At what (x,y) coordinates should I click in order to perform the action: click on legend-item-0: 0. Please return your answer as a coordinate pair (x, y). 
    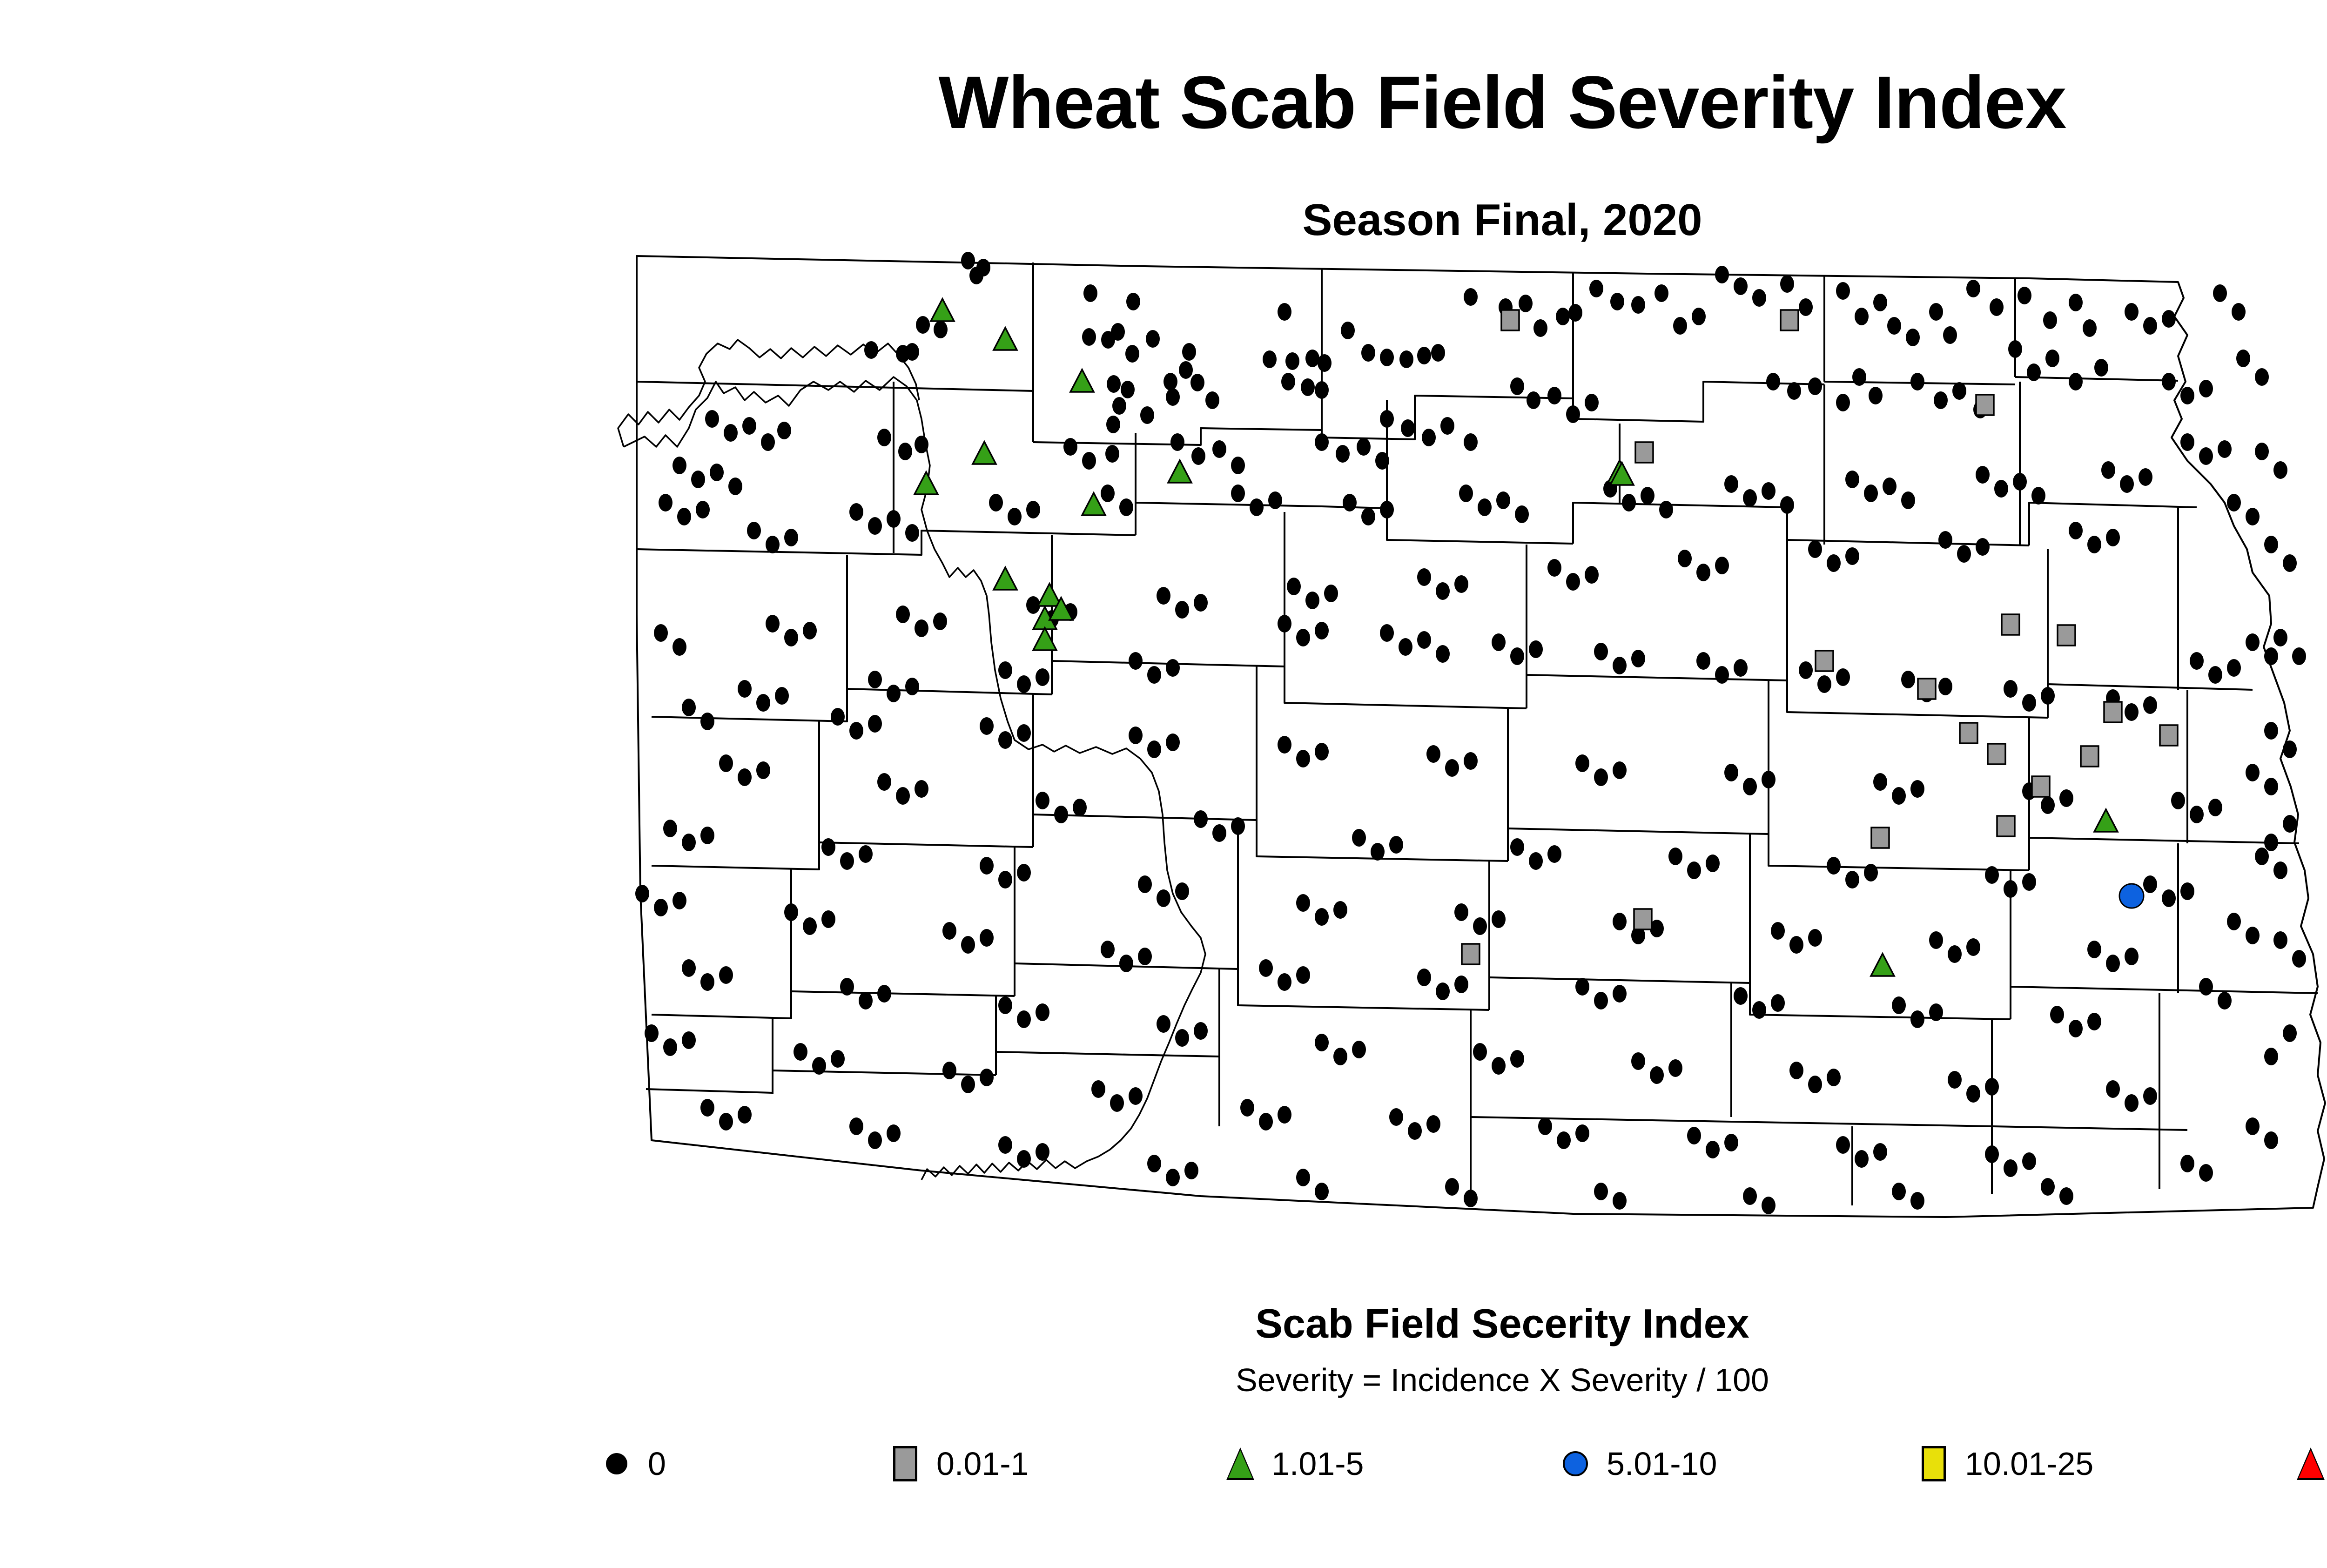
    Looking at the image, I should click on (631, 1463).